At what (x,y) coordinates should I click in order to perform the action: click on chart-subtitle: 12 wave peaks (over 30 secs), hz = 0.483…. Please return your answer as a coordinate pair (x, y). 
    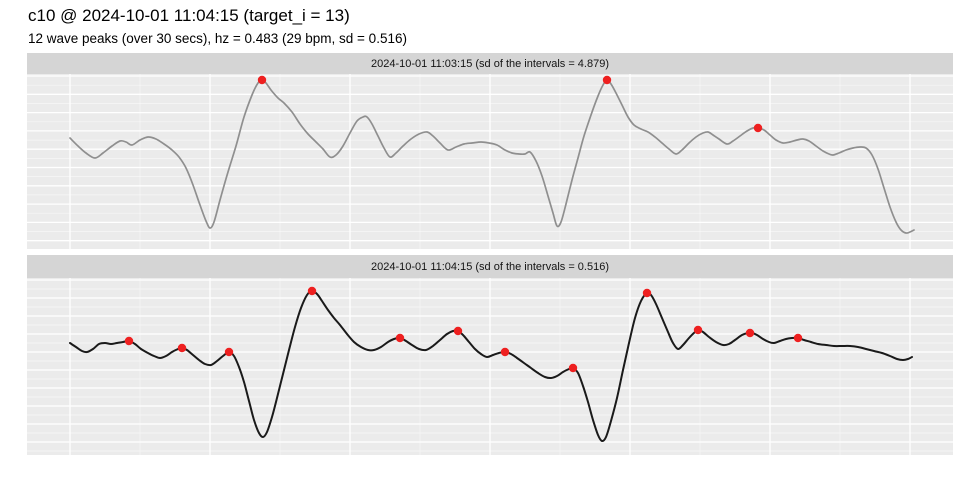
    Looking at the image, I should click on (217, 38).